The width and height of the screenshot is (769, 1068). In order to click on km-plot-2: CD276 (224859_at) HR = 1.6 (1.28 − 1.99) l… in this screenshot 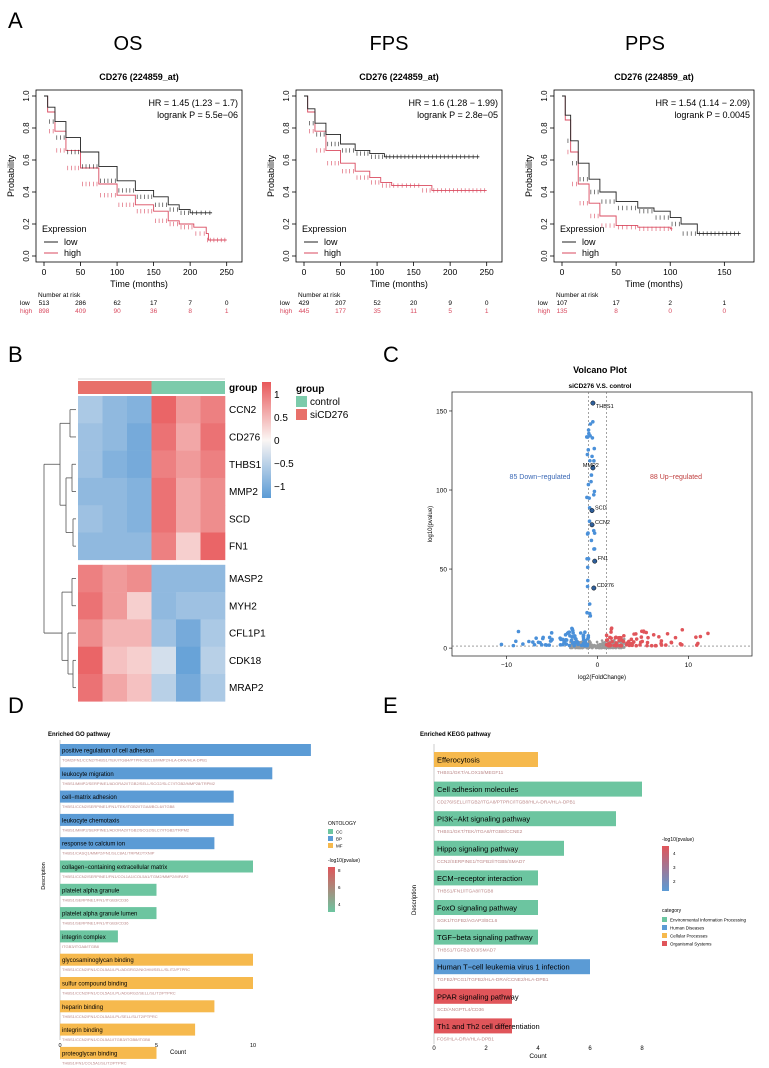, I will do `click(384, 193)`.